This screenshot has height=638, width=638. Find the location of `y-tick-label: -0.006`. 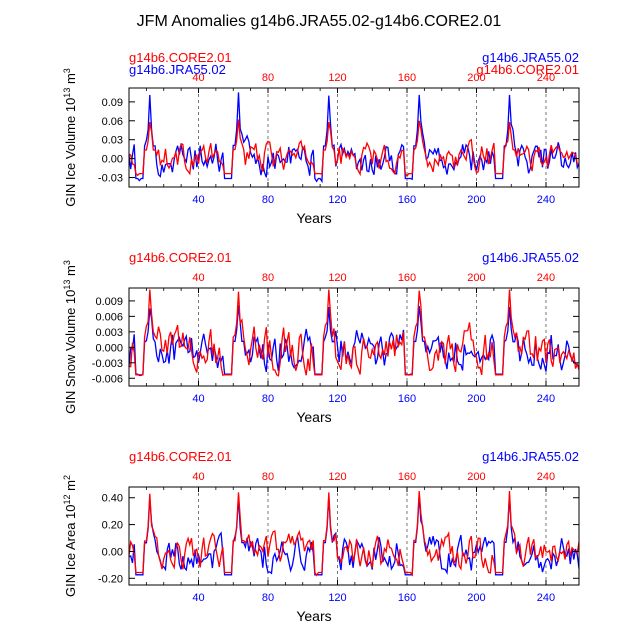

y-tick-label: -0.006 is located at coordinates (107, 379).